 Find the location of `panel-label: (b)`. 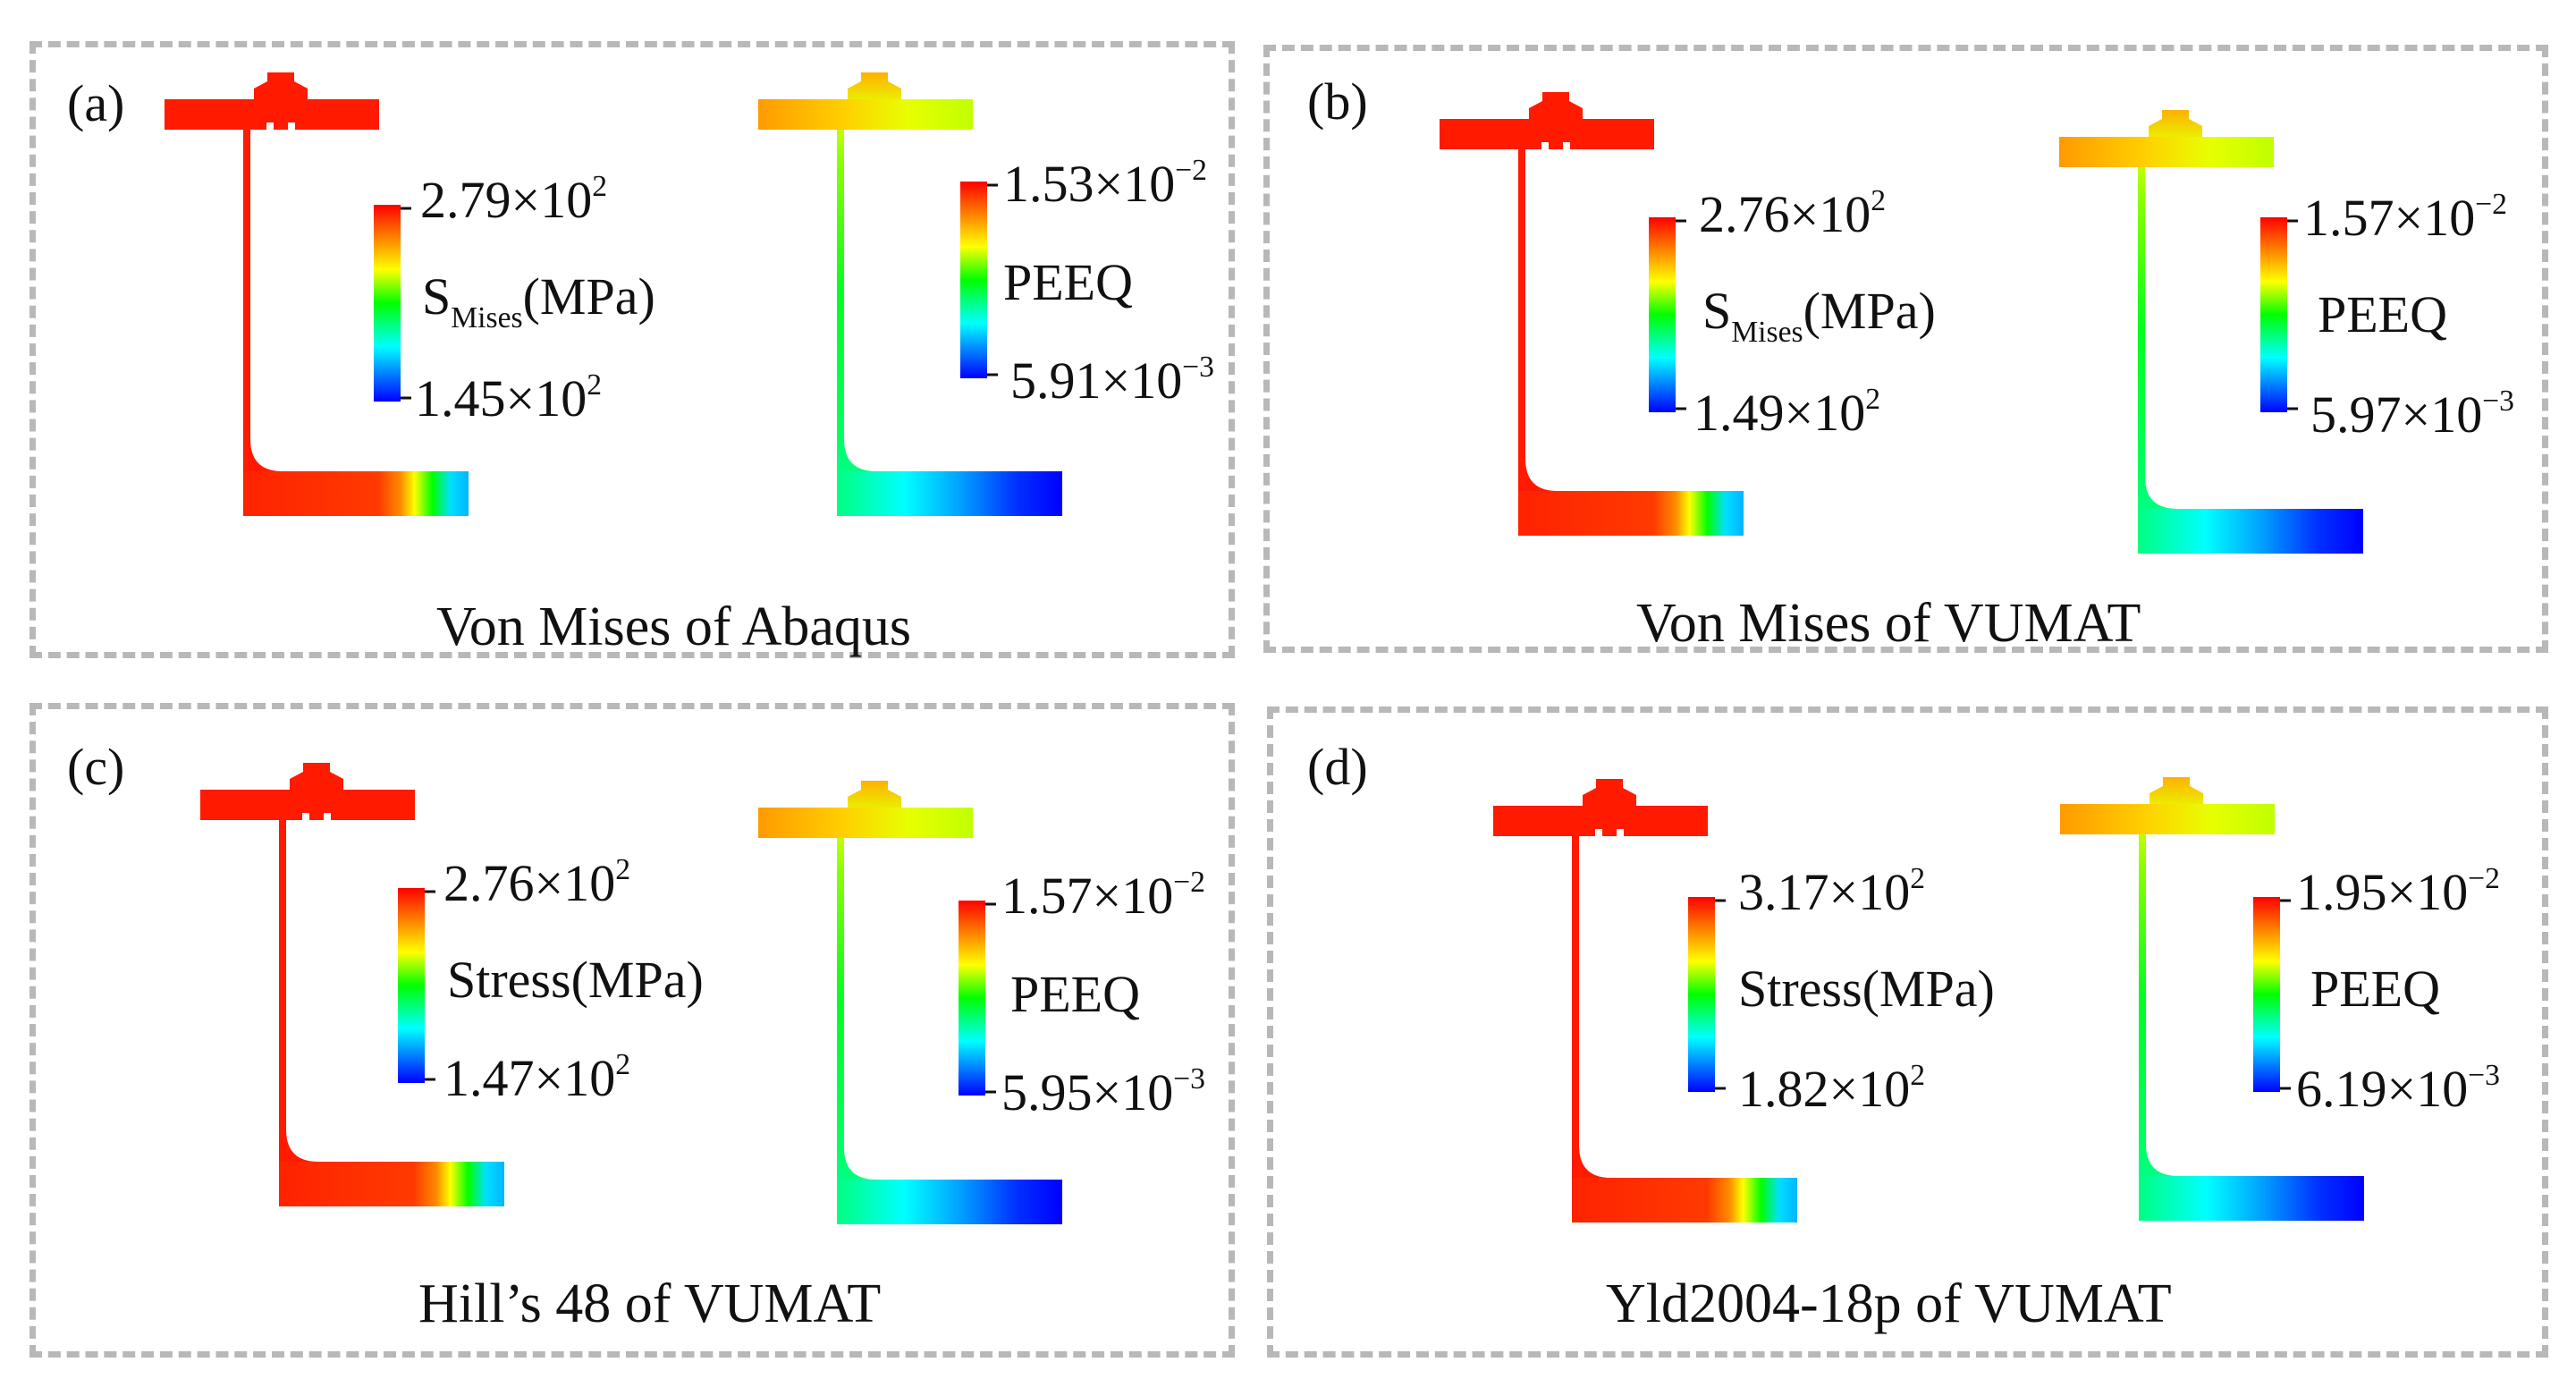

panel-label: (b) is located at coordinates (1337, 101).